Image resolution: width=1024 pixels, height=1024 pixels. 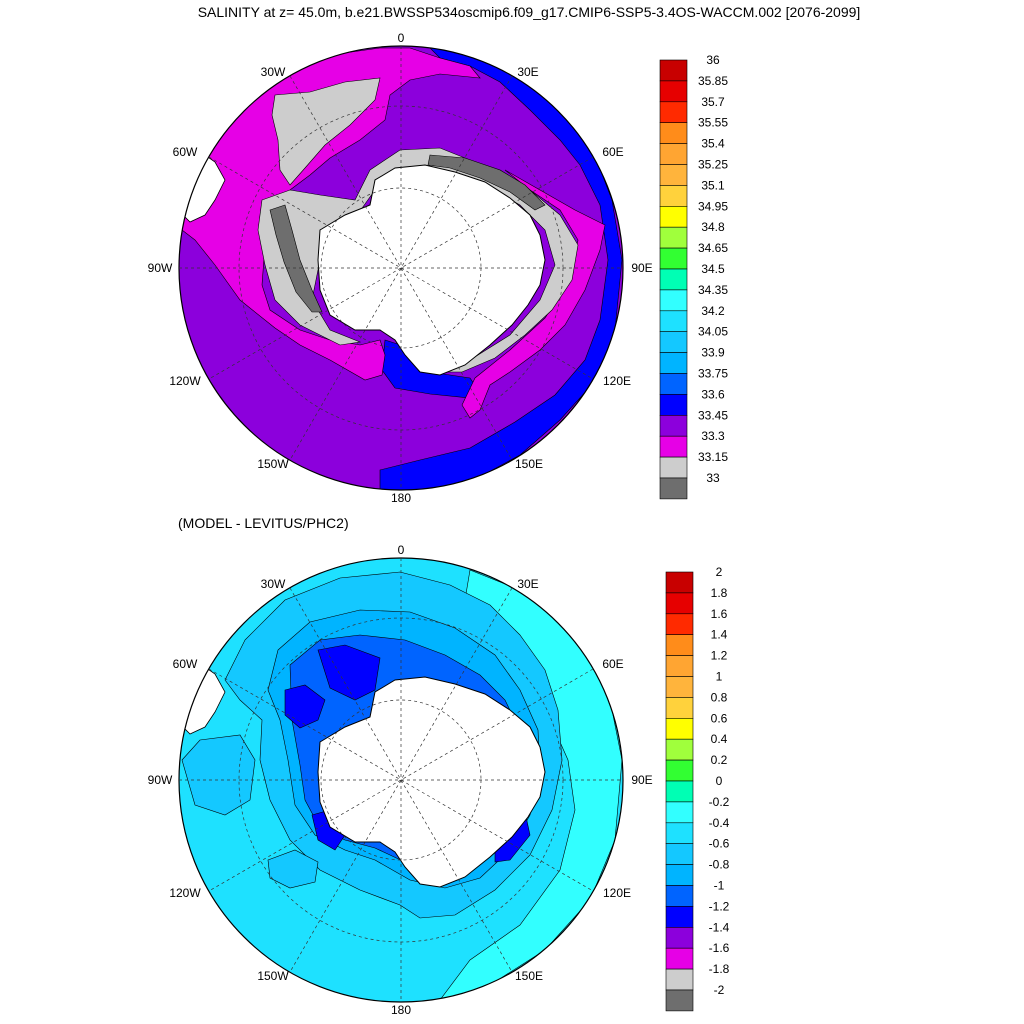 I want to click on colorbar-tick-label: -1.2, so click(x=719, y=906).